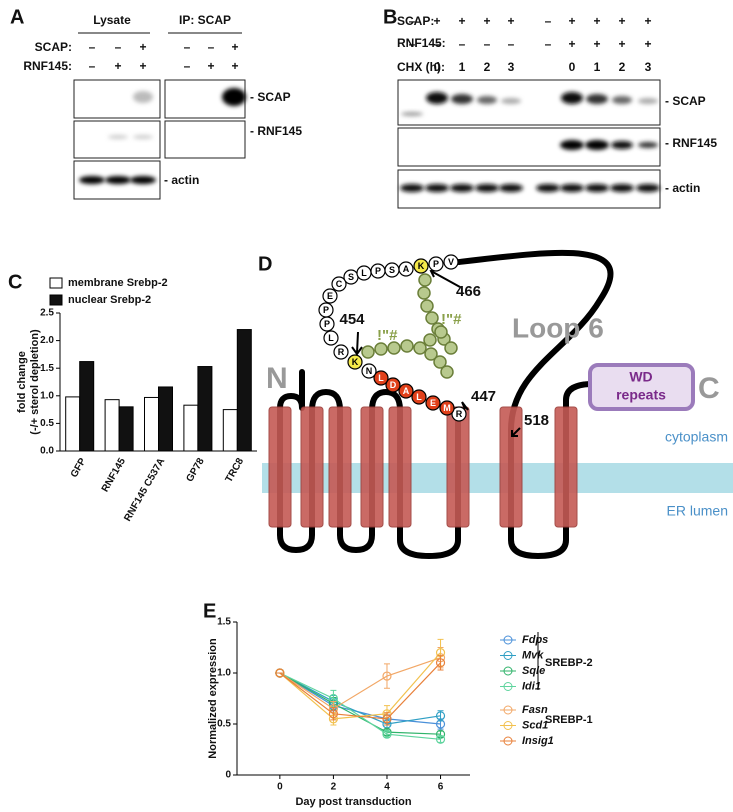 Image resolution: width=733 pixels, height=812 pixels. What do you see at coordinates (353, 802) in the screenshot?
I see `x-axis-label: Day post transduction` at bounding box center [353, 802].